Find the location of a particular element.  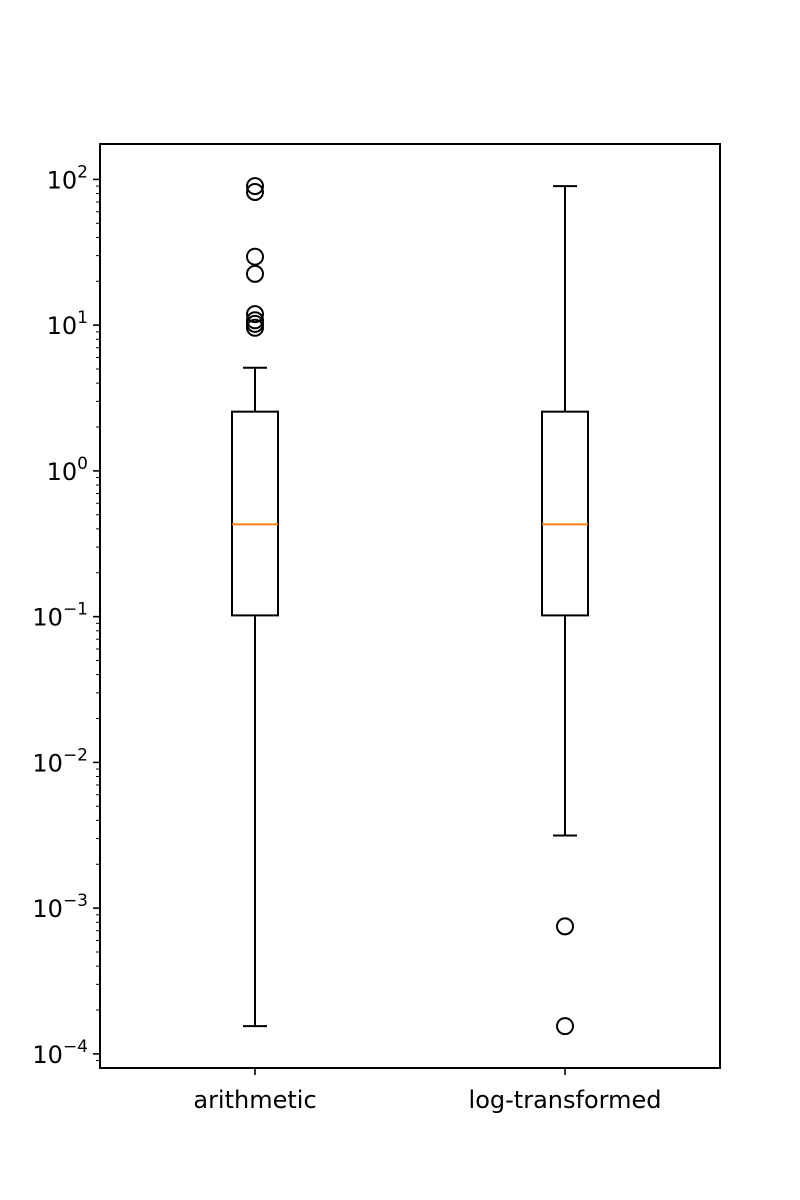

x-tick-label: arithmetic is located at coordinates (254, 1100).